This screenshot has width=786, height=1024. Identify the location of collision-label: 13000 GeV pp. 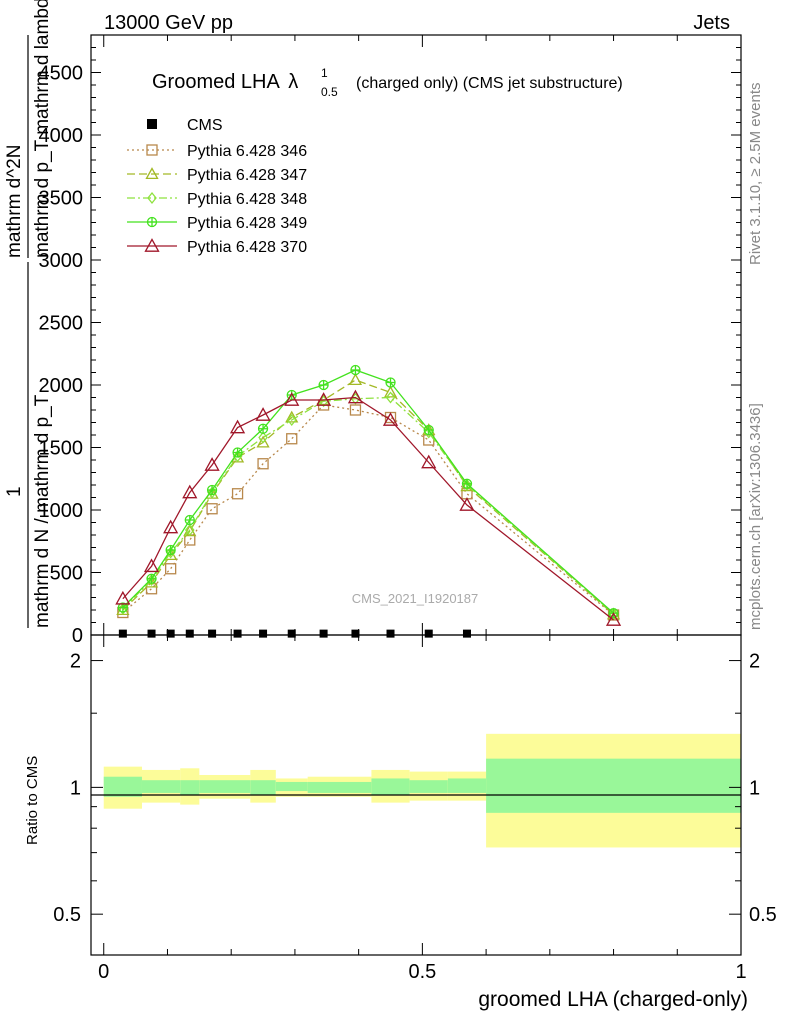
(168, 23).